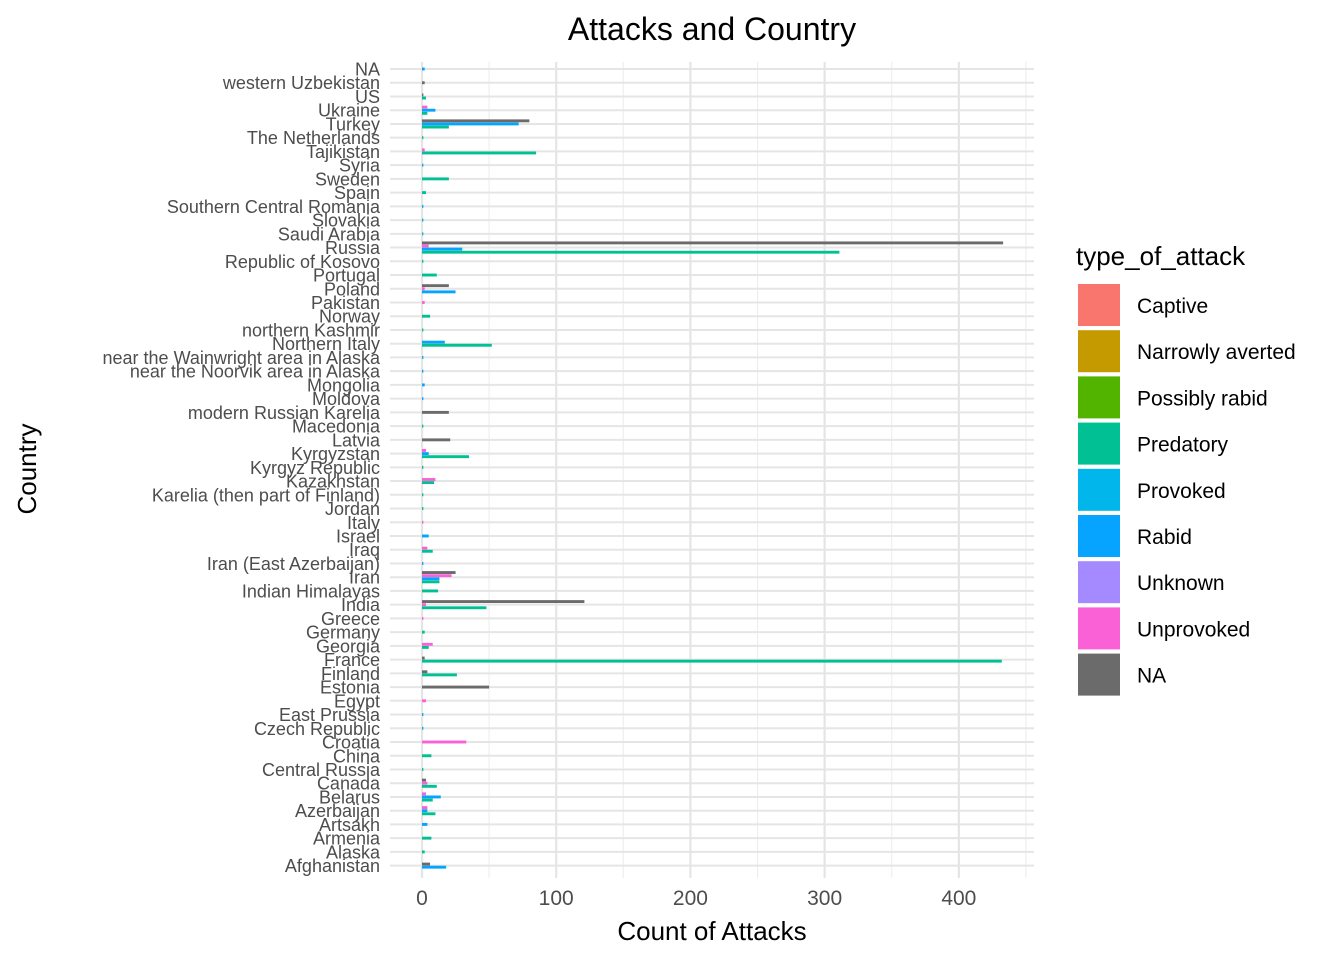 This screenshot has width=1344, height=960. I want to click on y-tick-label: Georgia, so click(348, 646).